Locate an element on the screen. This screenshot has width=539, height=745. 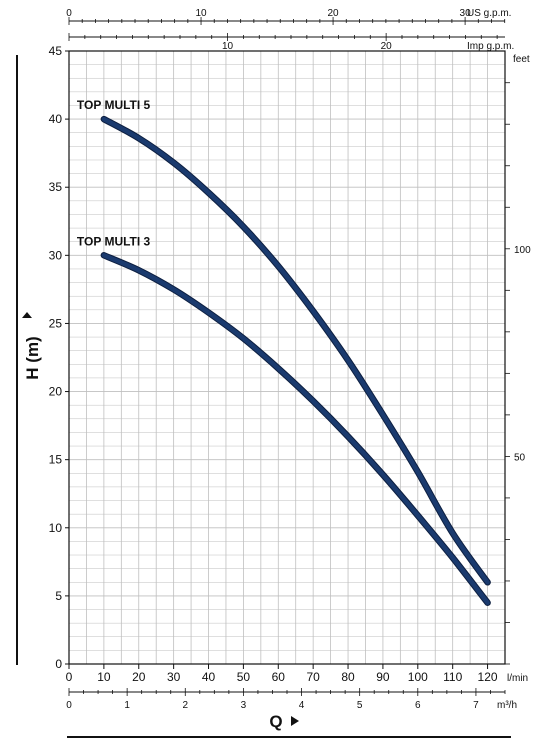
usgpm-tick-label: 0 is located at coordinates (69, 13).